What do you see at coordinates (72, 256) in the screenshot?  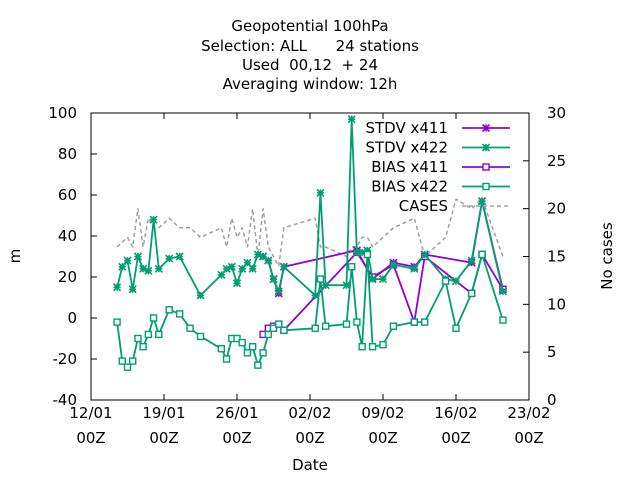 I see `y-axis: -40 -20 0 20 40 60 80 100` at bounding box center [72, 256].